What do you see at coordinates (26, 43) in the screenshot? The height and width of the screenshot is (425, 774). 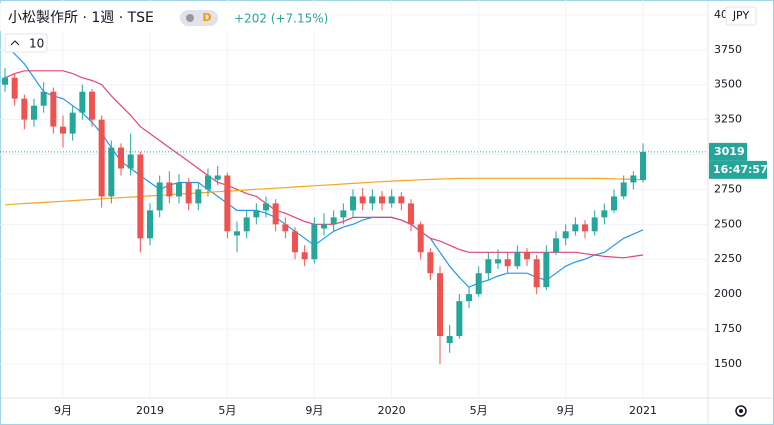 I see `indicator-box` at bounding box center [26, 43].